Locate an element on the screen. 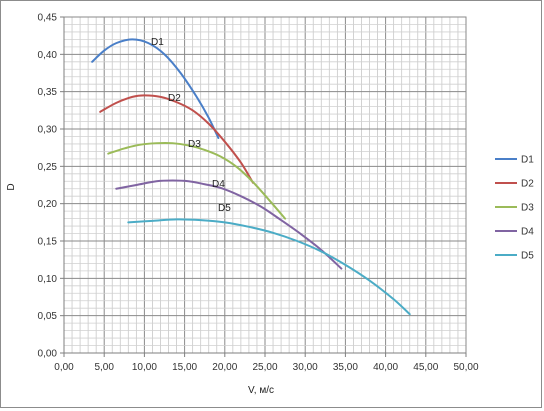  series-line-d4 is located at coordinates (229, 224).